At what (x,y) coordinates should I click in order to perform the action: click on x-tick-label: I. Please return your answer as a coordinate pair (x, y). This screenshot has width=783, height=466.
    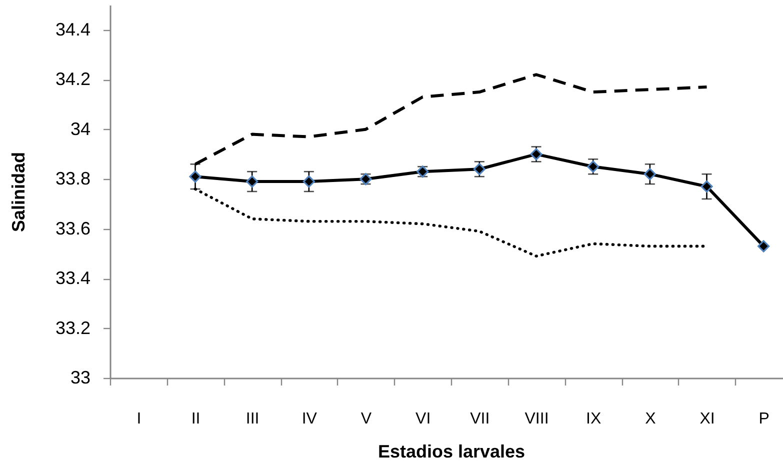
    Looking at the image, I should click on (139, 419).